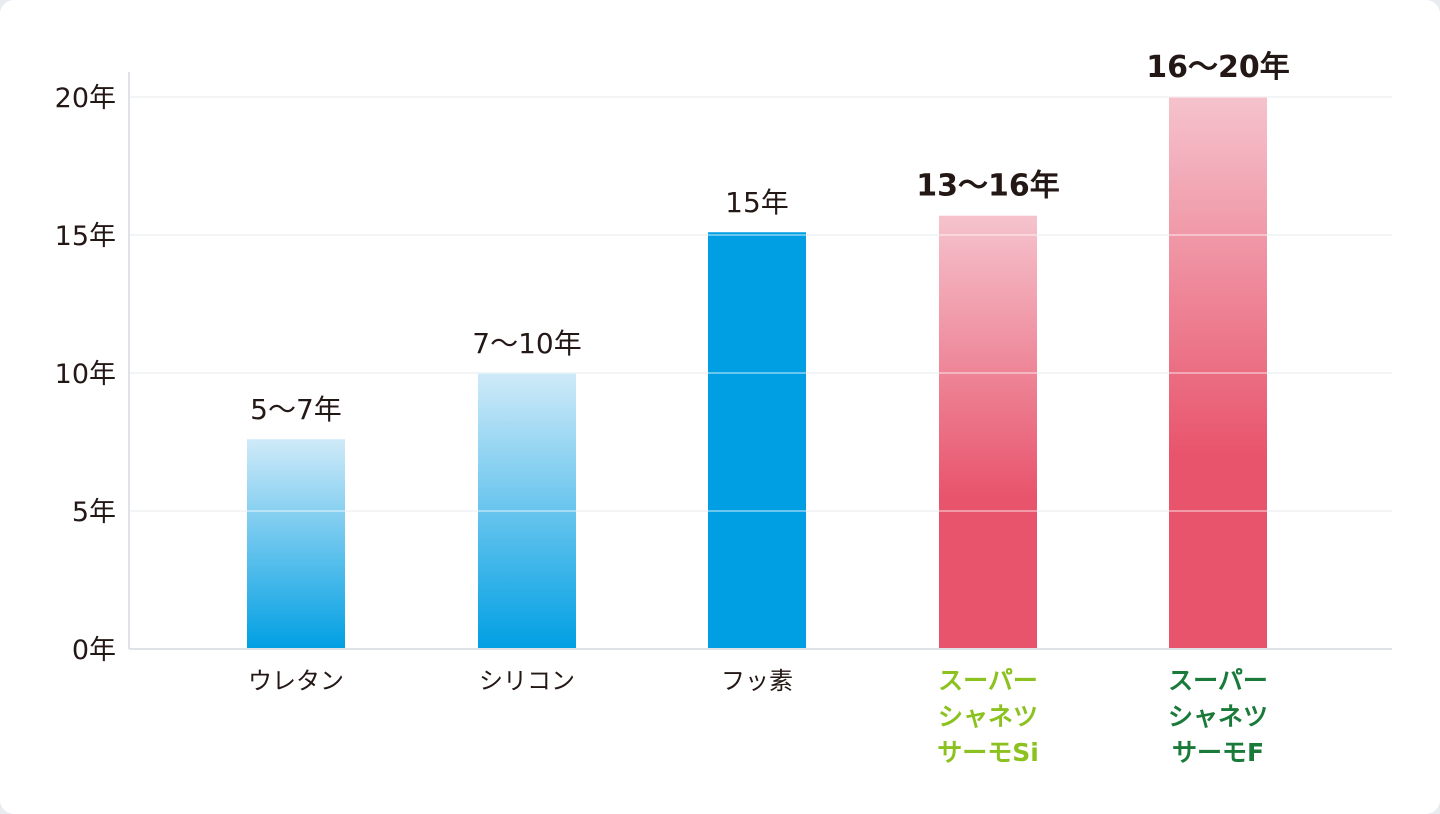 Image resolution: width=1440 pixels, height=814 pixels. I want to click on y-tick-label: 10年, so click(85, 374).